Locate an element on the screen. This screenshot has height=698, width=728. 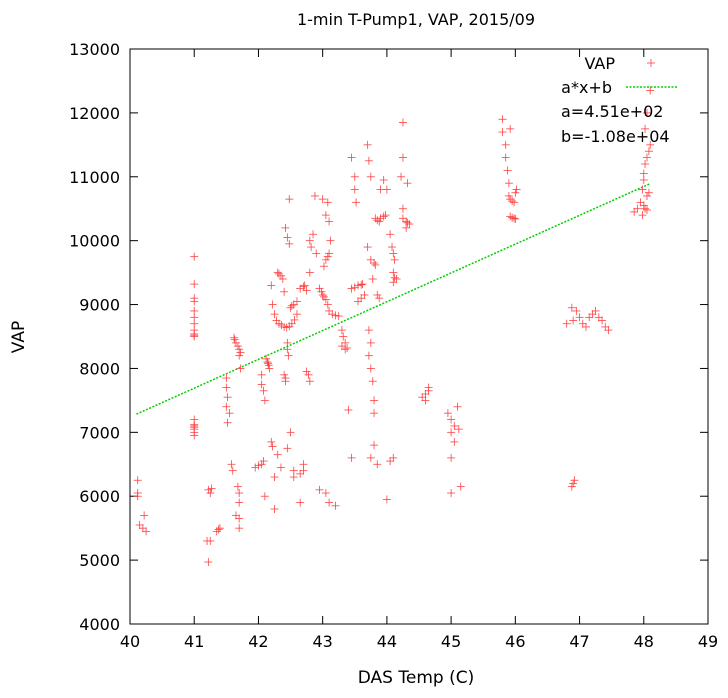
x-tick-label: 46 is located at coordinates (515, 641).